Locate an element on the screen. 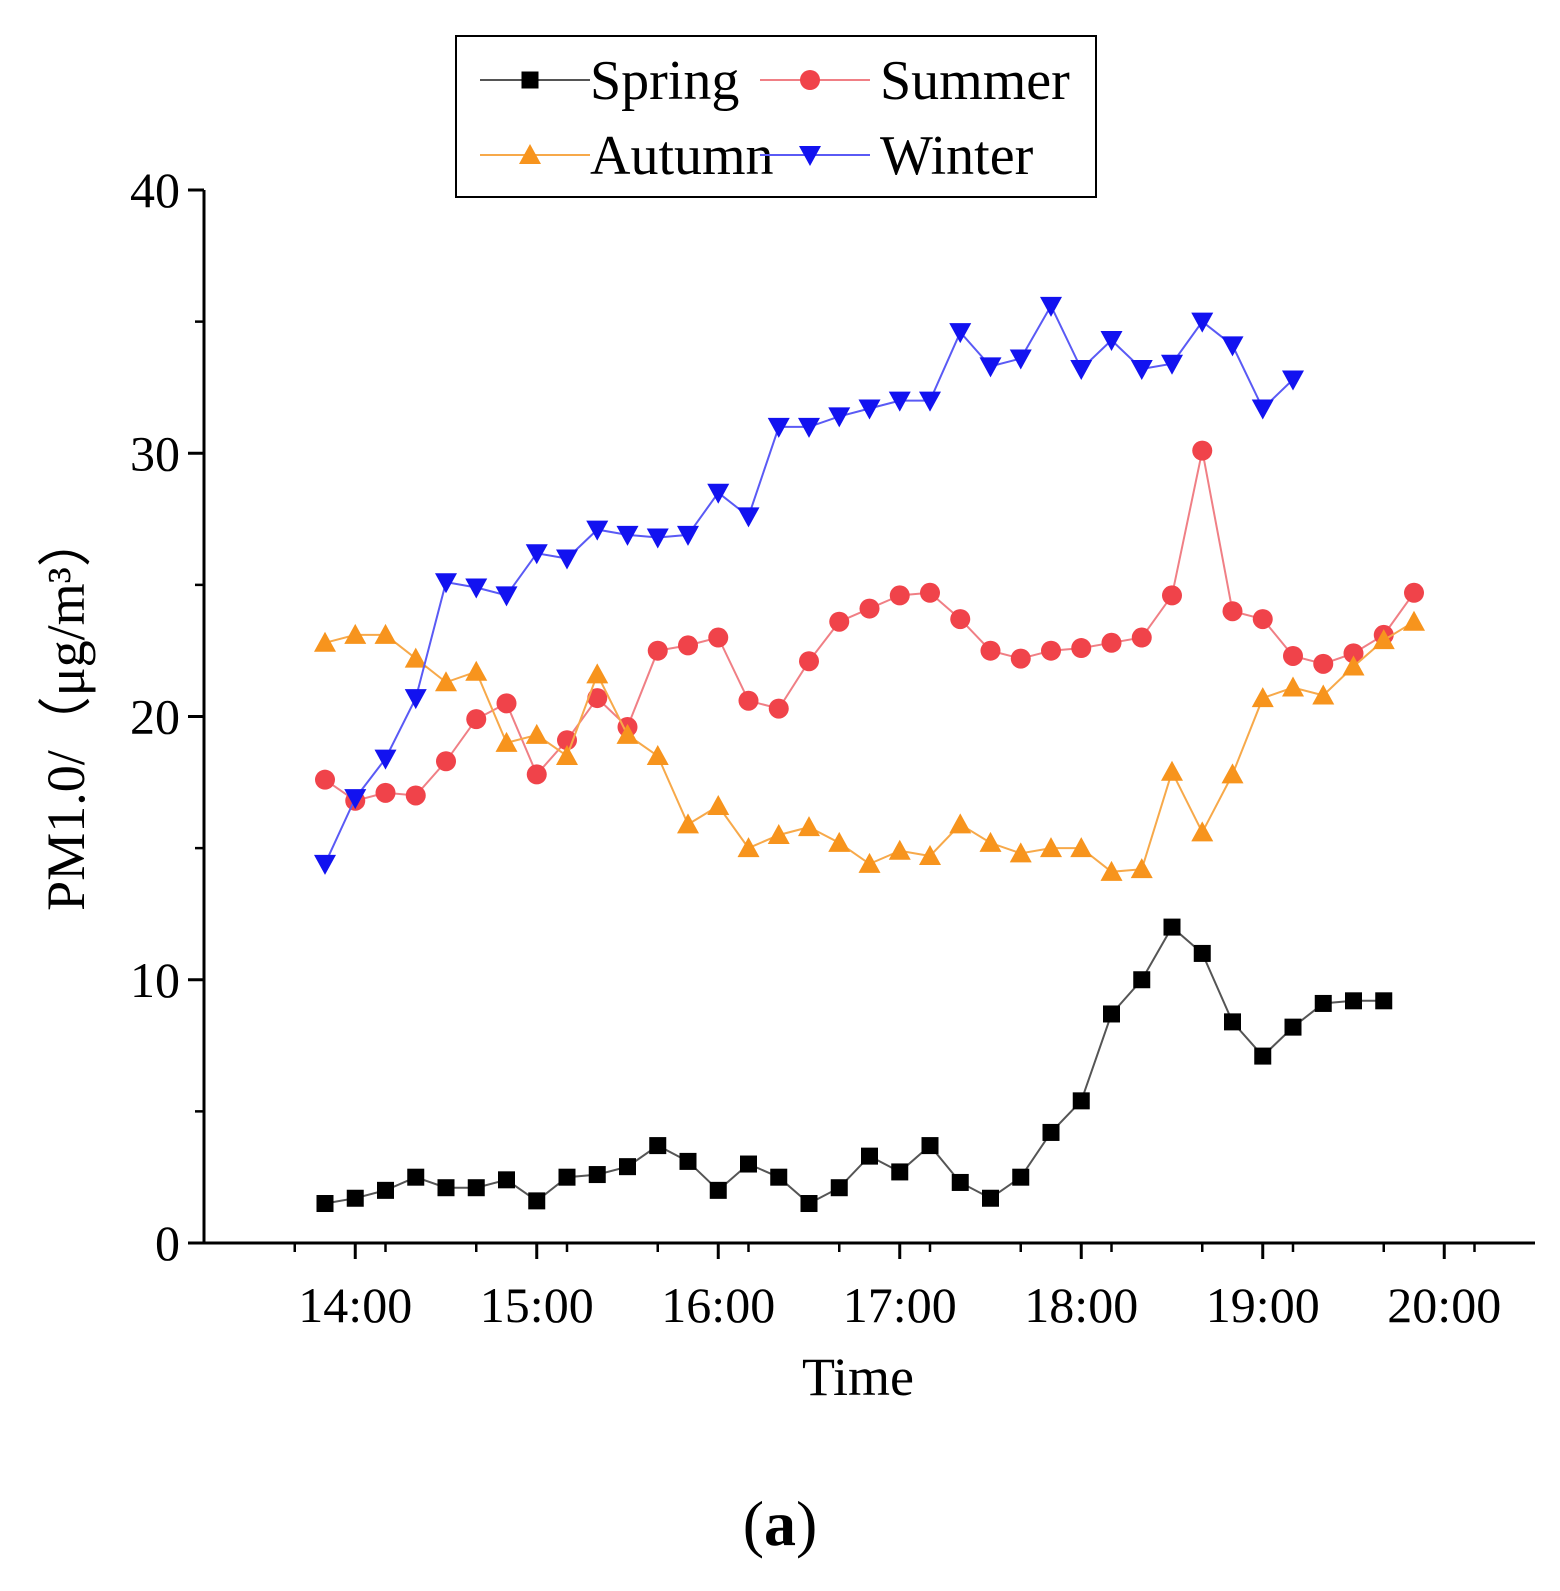 This screenshot has width=1560, height=1591. x-tick-label: 16:00 is located at coordinates (718, 1305).